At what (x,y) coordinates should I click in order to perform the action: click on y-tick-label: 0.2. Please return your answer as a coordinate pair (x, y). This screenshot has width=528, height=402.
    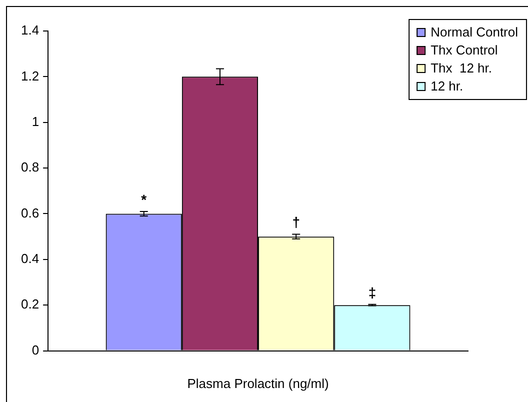
    Looking at the image, I should click on (30, 304).